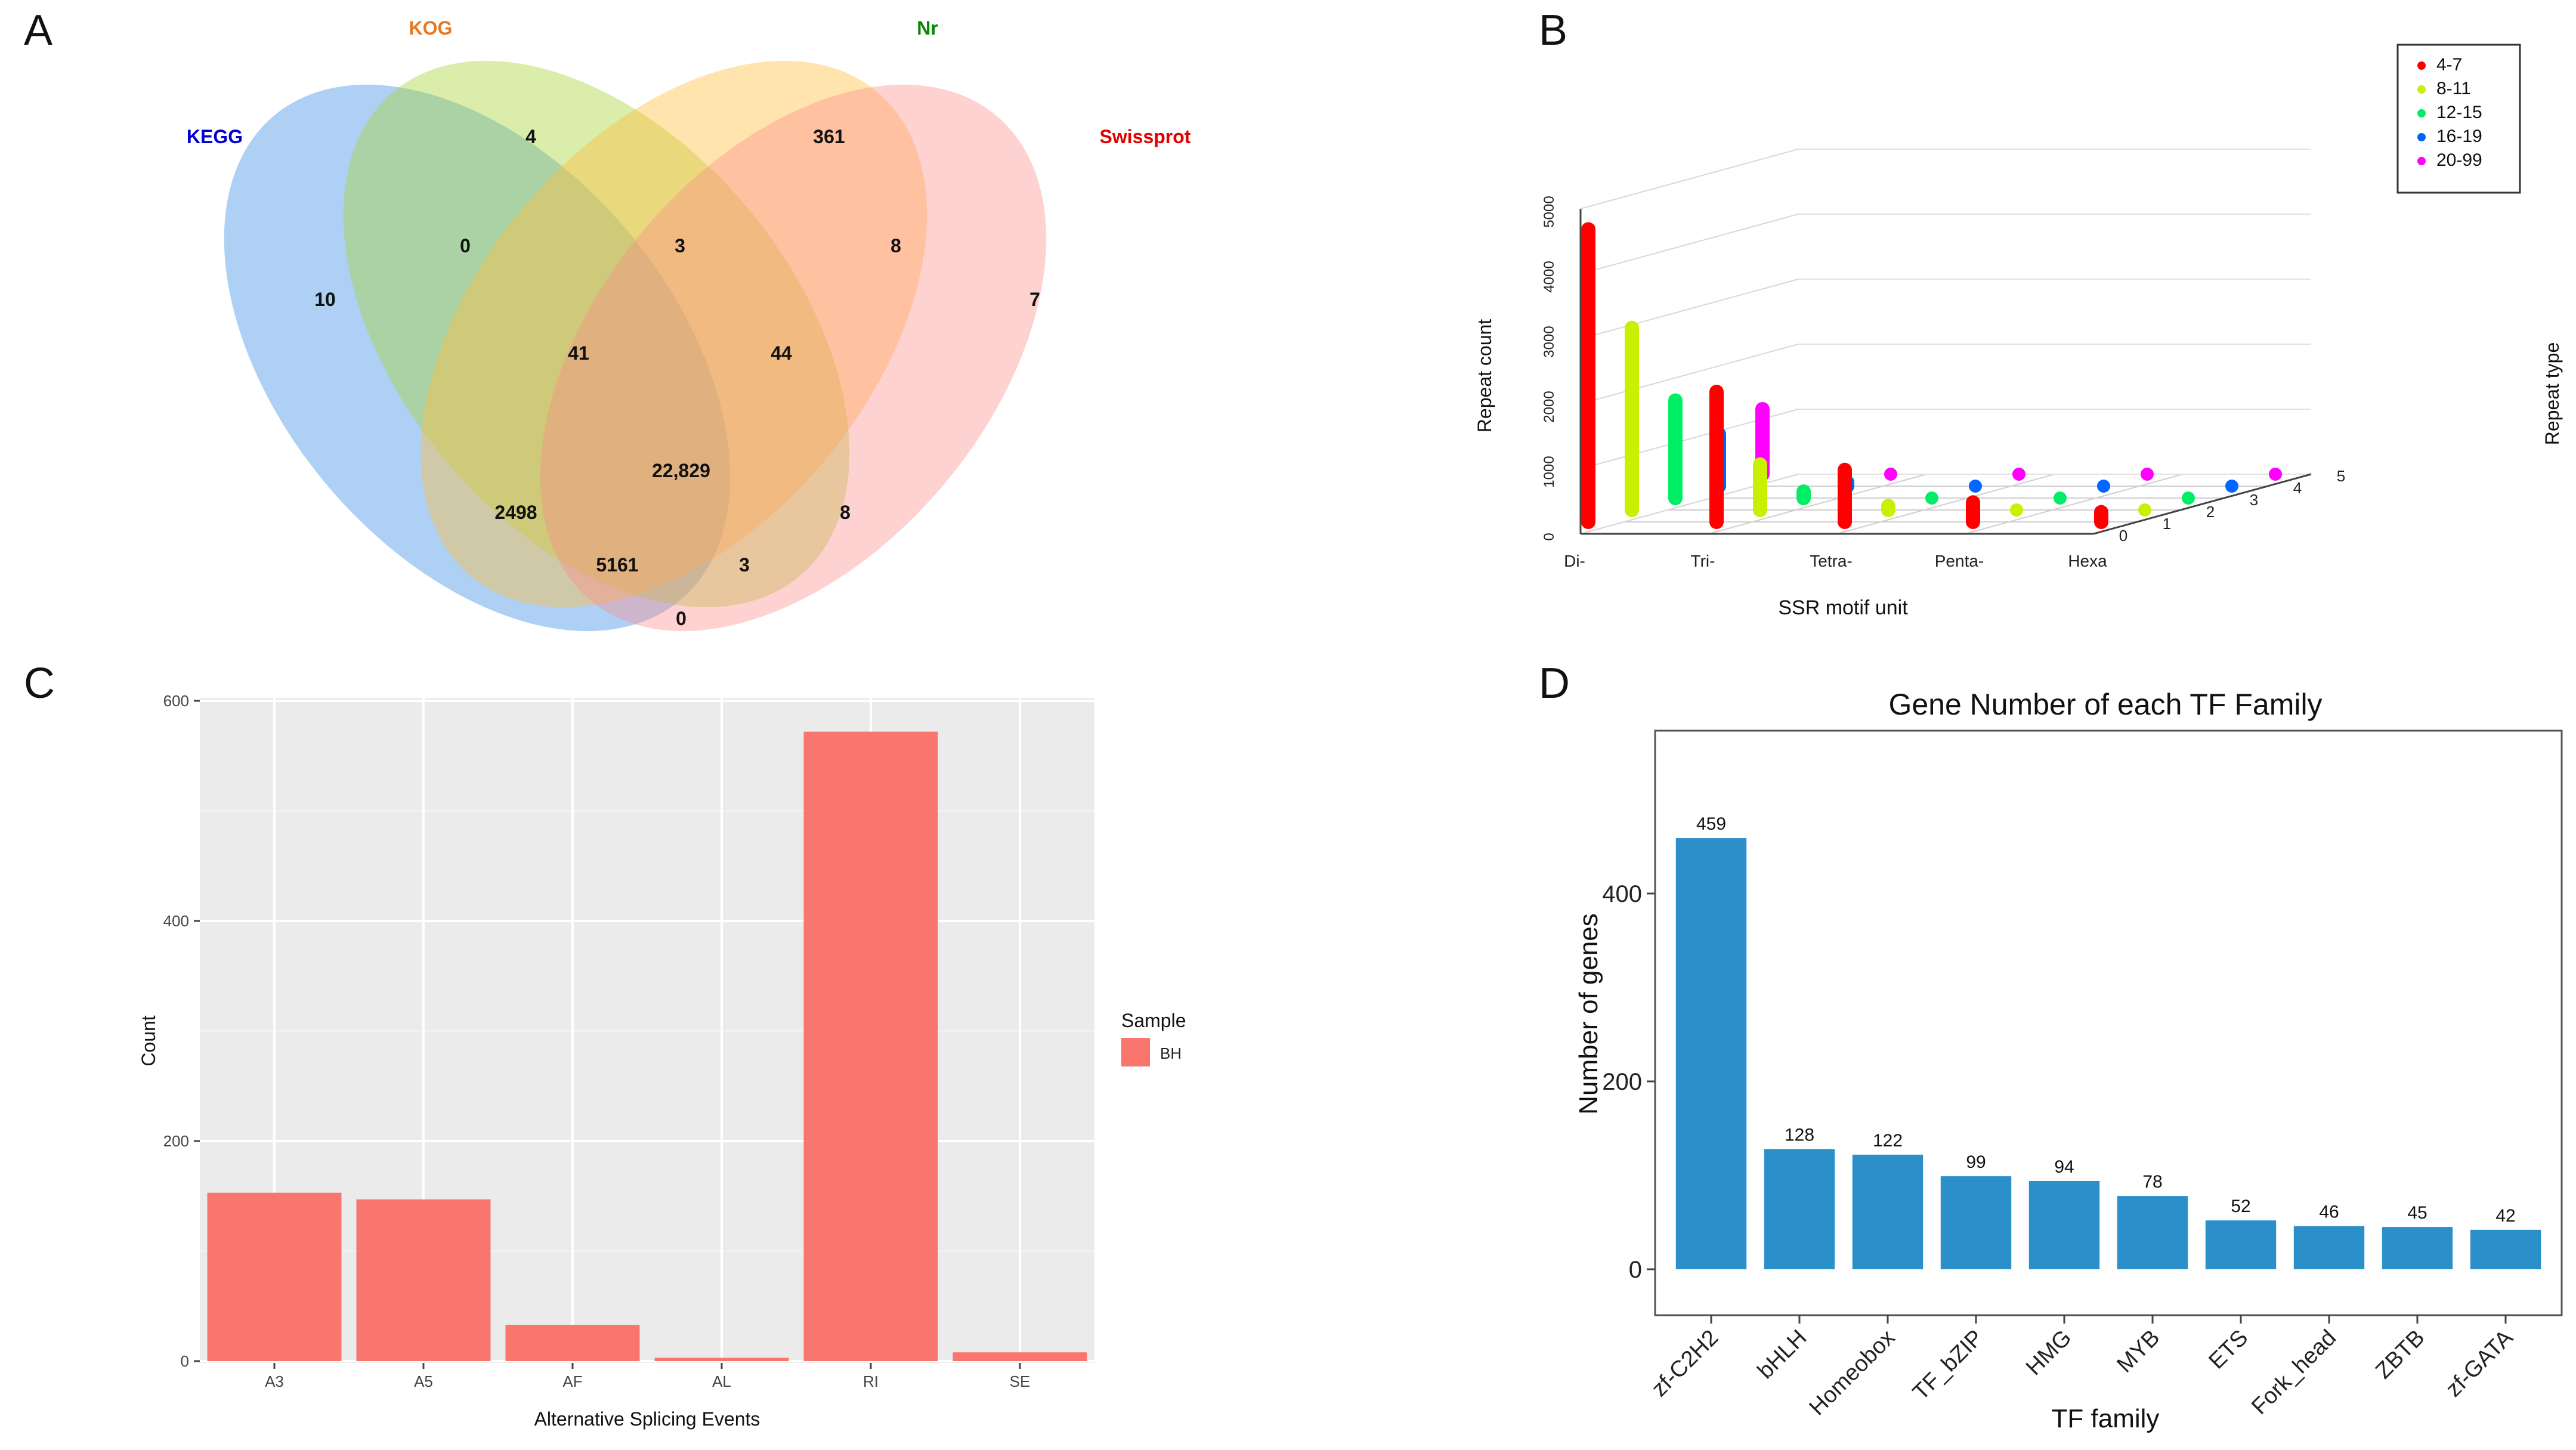 This screenshot has width=2576, height=1450. I want to click on ssr-z-tick-label: 2, so click(2210, 512).